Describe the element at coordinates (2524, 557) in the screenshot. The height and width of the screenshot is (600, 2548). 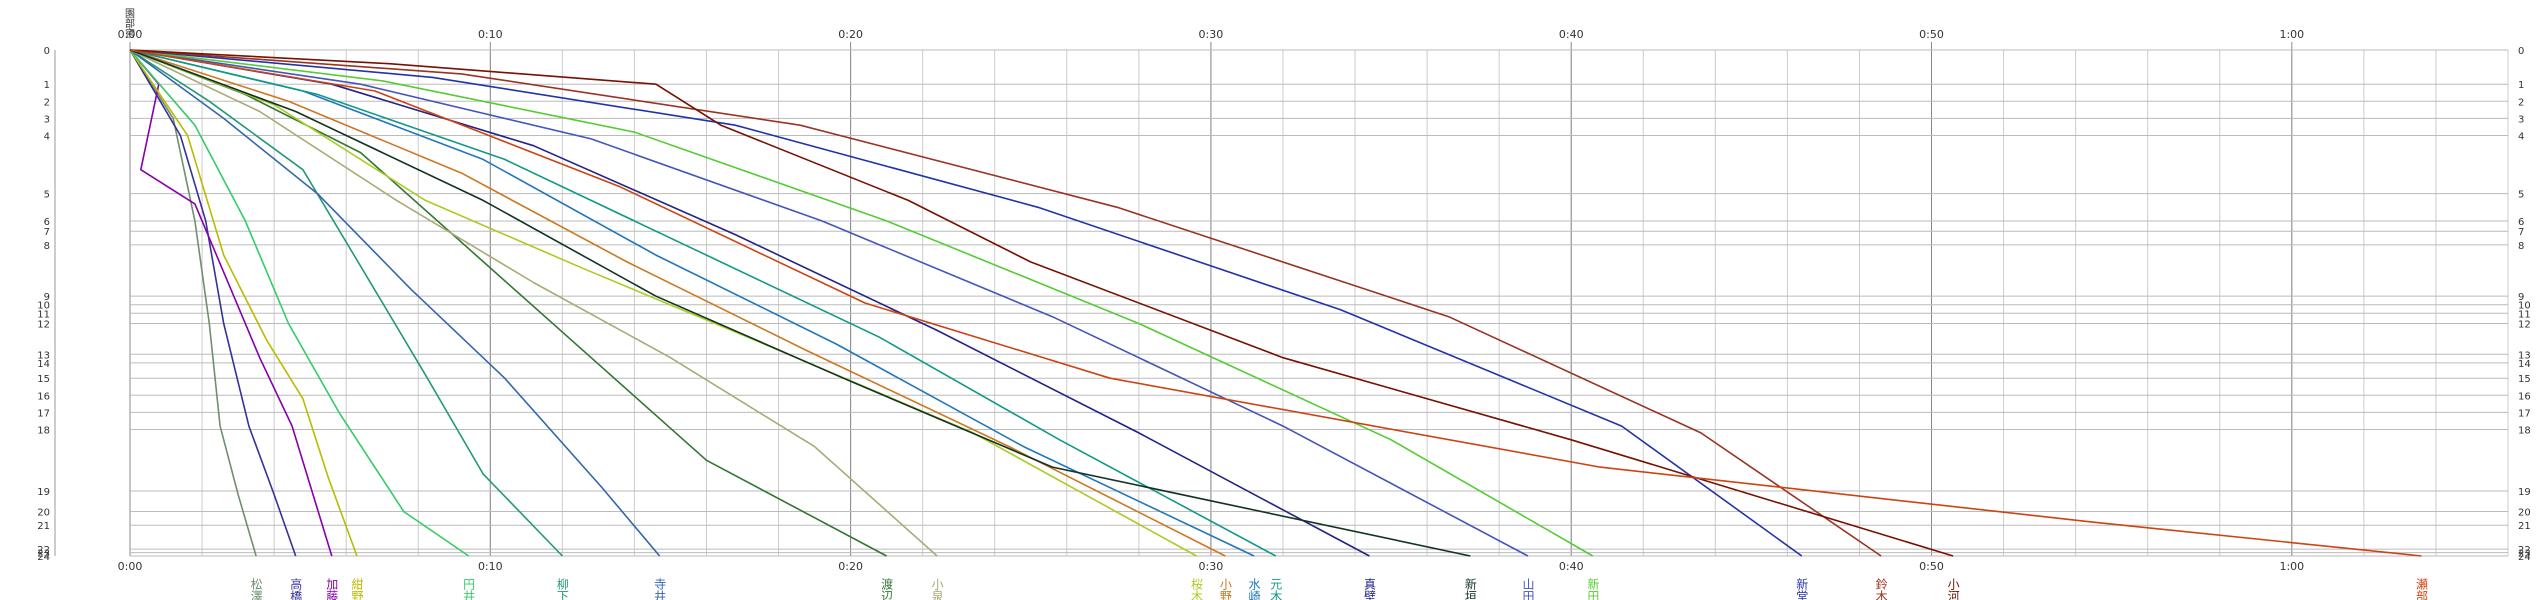
I see `y-row-label-right: 24` at that location.